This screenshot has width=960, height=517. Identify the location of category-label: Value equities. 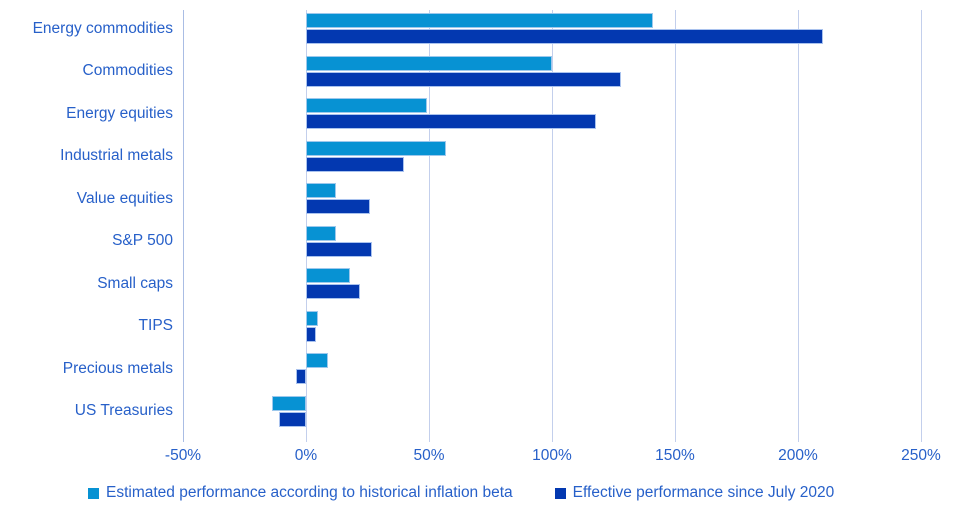
(124, 198).